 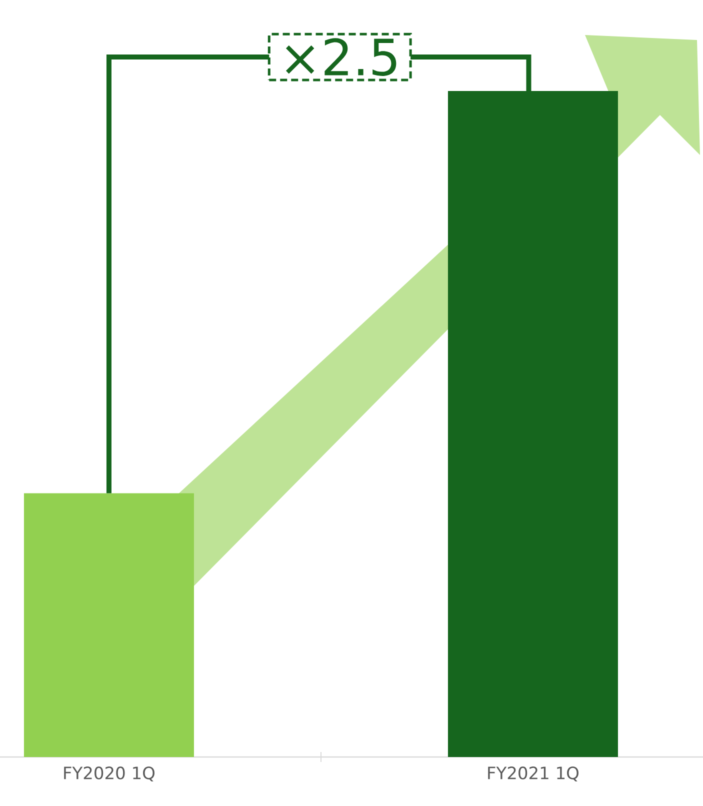 I want to click on text: ×2.5, so click(x=341, y=57).